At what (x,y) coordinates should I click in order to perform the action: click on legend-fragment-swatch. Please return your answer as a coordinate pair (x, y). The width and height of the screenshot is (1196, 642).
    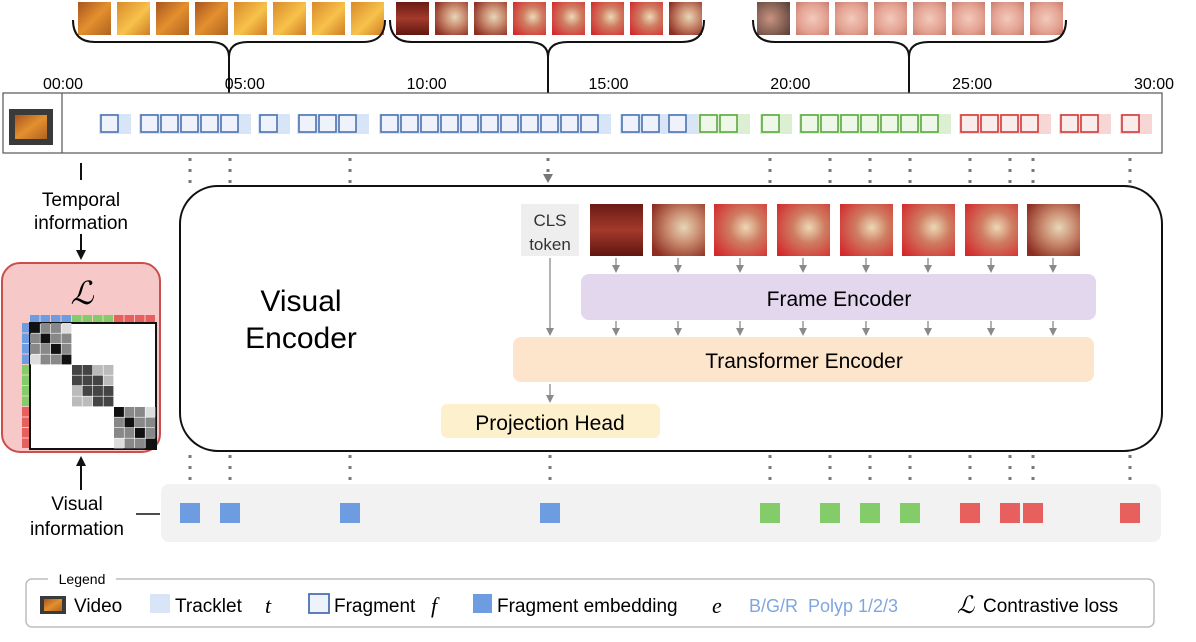
    Looking at the image, I should click on (319, 603).